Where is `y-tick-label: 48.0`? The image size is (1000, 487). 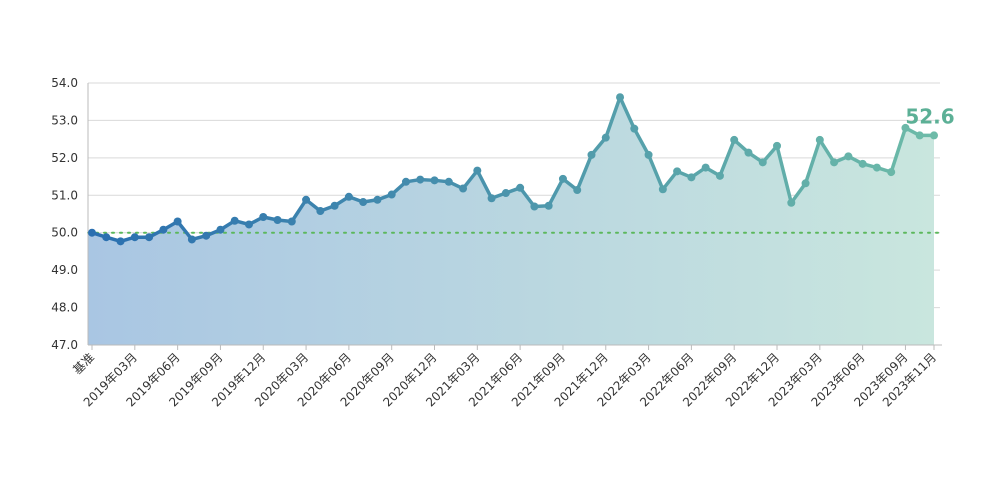 y-tick-label: 48.0 is located at coordinates (64, 308).